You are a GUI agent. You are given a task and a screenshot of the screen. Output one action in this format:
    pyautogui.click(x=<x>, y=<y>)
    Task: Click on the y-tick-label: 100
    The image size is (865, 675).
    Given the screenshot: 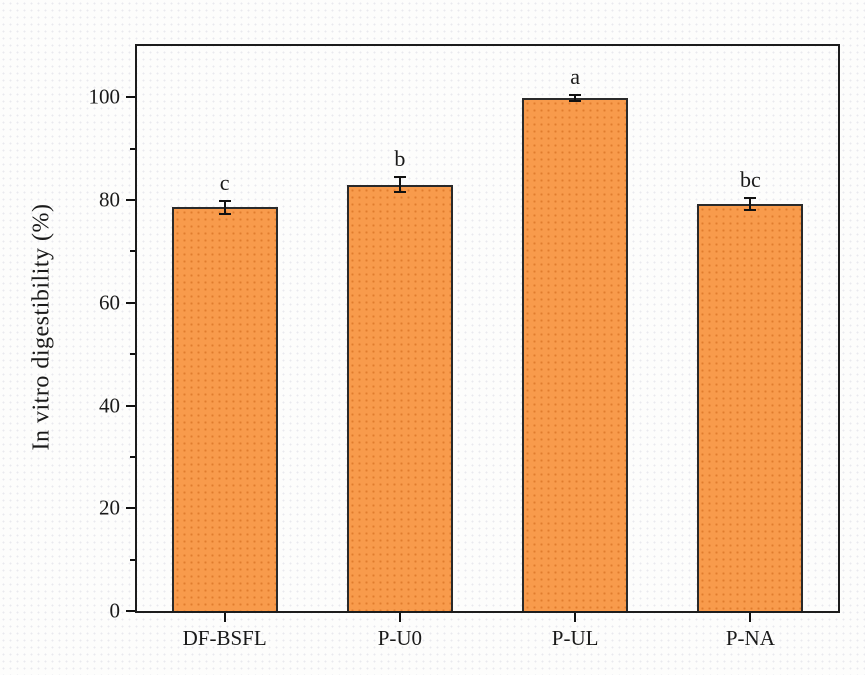 What is the action you would take?
    pyautogui.click(x=104, y=96)
    